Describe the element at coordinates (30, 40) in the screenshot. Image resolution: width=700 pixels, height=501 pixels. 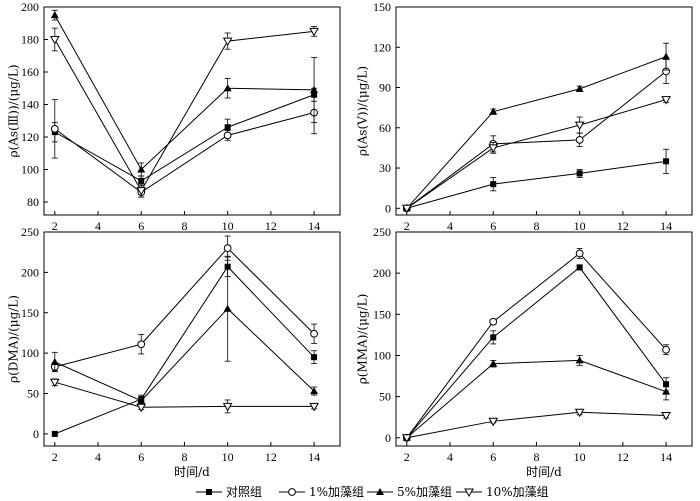
I see `y-tick-label: 180` at that location.